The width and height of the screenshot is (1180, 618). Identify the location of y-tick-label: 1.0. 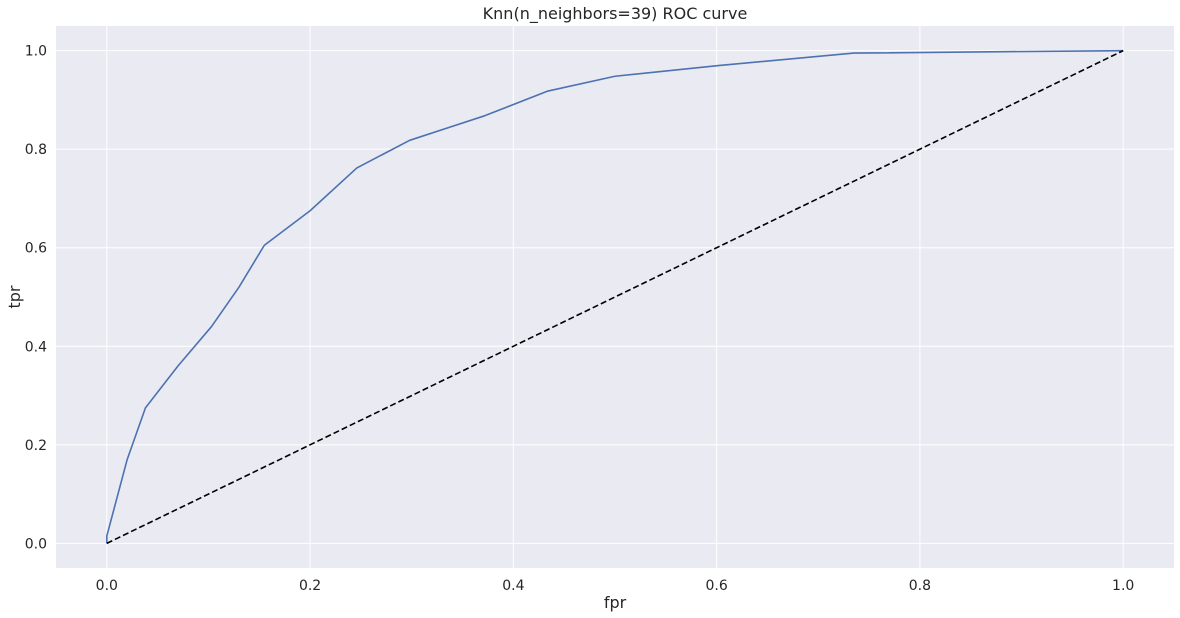
(36, 52).